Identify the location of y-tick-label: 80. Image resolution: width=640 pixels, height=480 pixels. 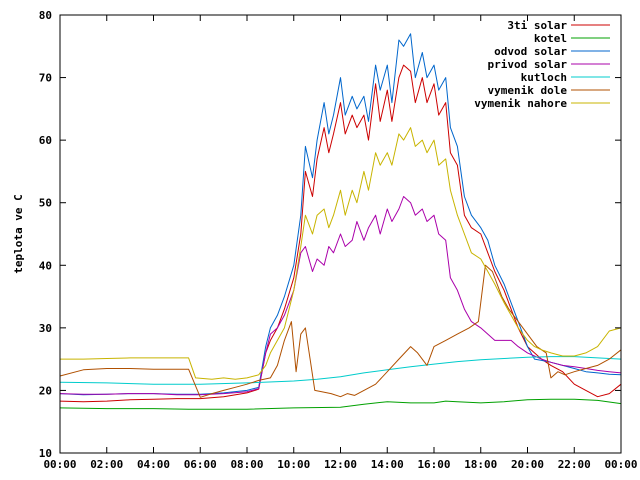
(45, 15).